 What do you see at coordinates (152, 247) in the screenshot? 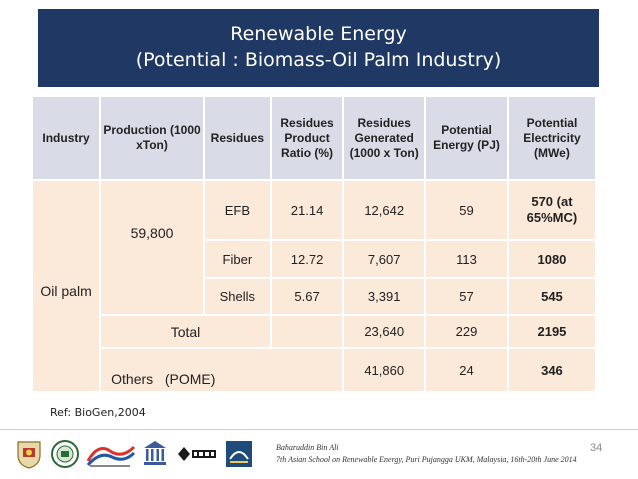
I see `production-cell: 59,800` at bounding box center [152, 247].